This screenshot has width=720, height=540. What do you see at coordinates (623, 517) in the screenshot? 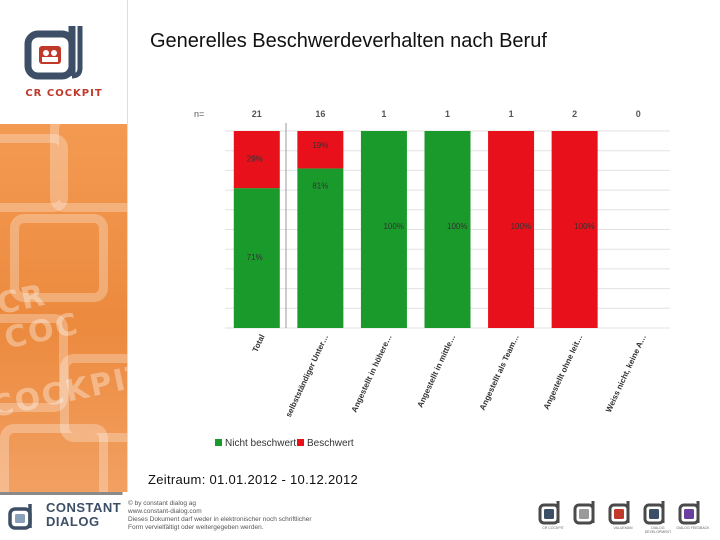
I see `product-logo-icon: VALUEMAN` at bounding box center [623, 517].